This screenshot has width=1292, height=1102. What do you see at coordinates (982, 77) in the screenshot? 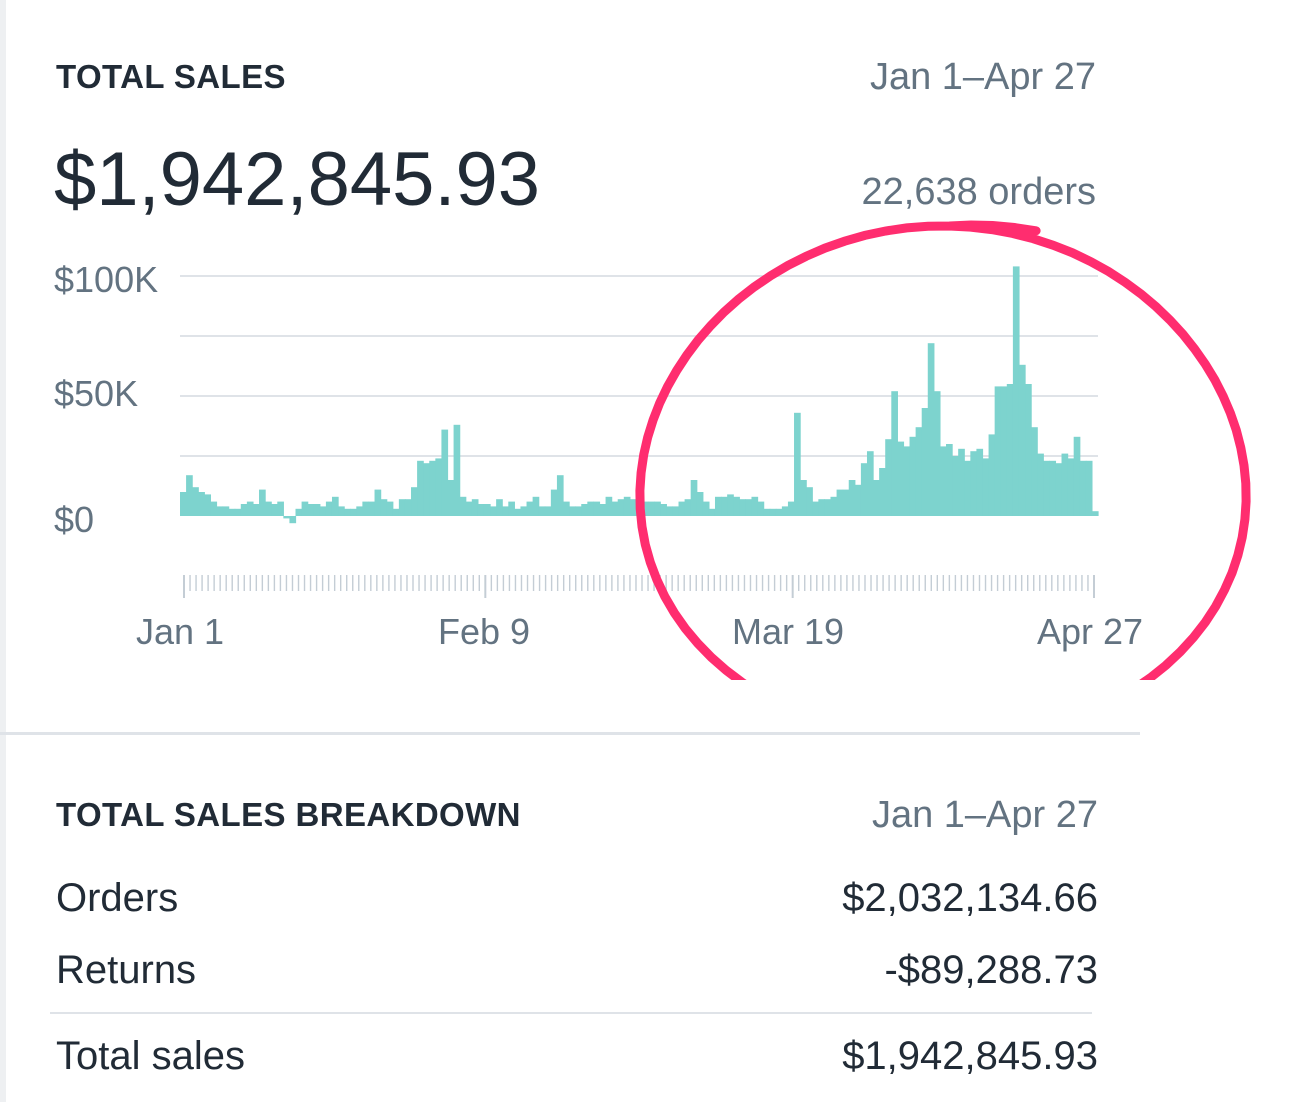
I see `total-sales-date-range: Jan 1–Apr 27` at bounding box center [982, 77].